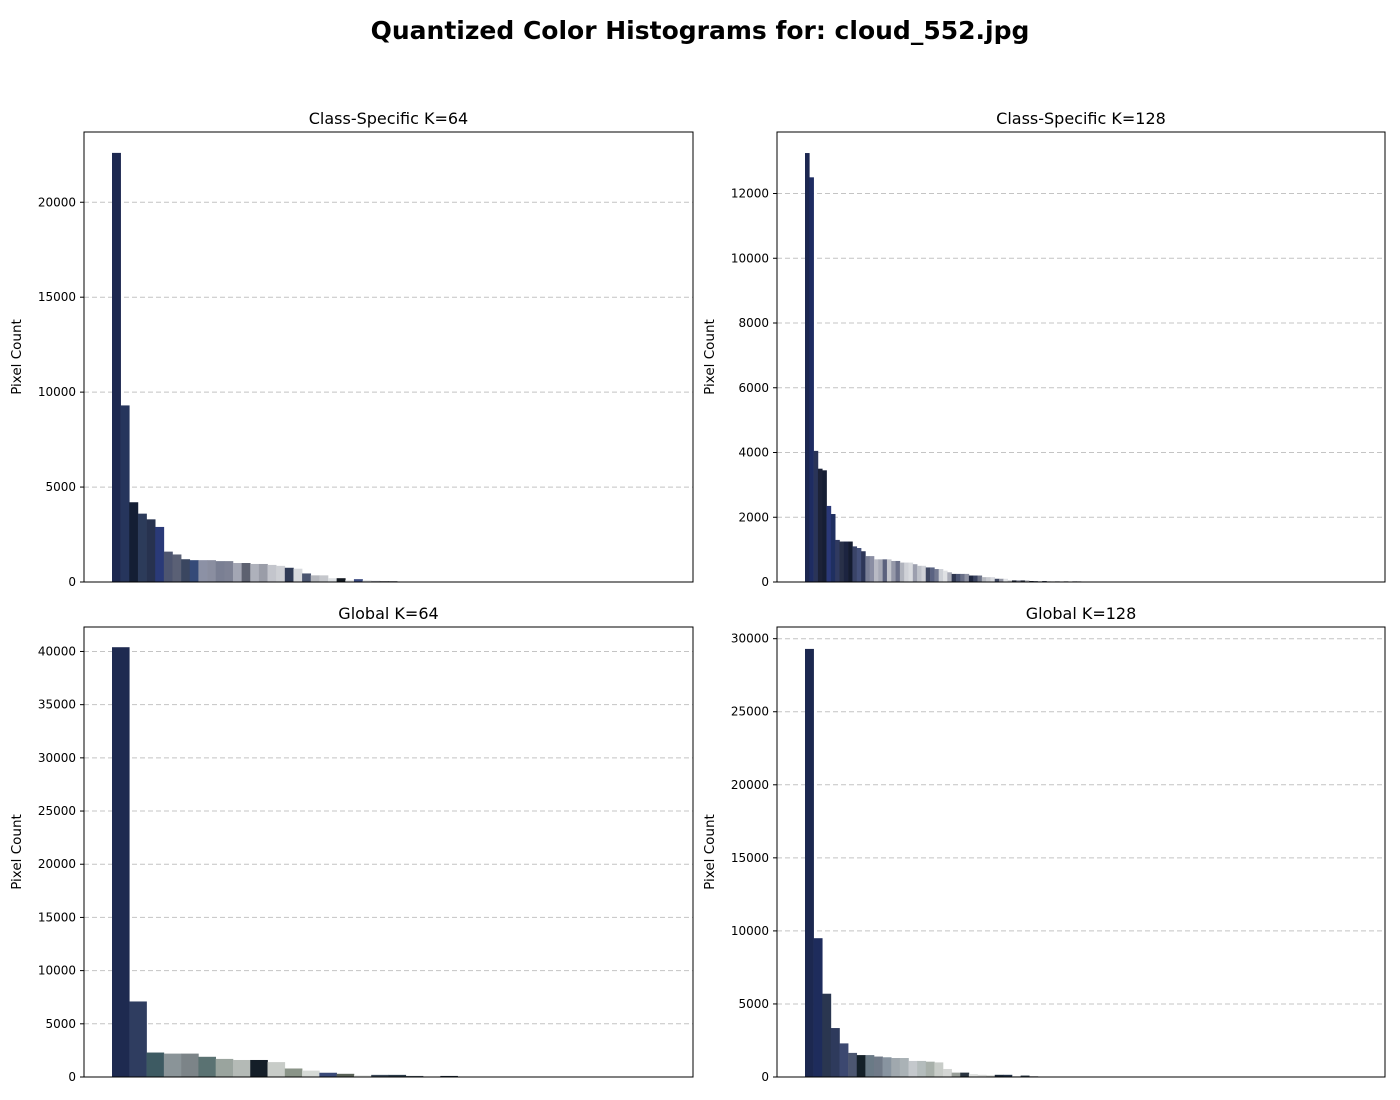  What do you see at coordinates (750, 639) in the screenshot?
I see `y-tick-label: 30000` at bounding box center [750, 639].